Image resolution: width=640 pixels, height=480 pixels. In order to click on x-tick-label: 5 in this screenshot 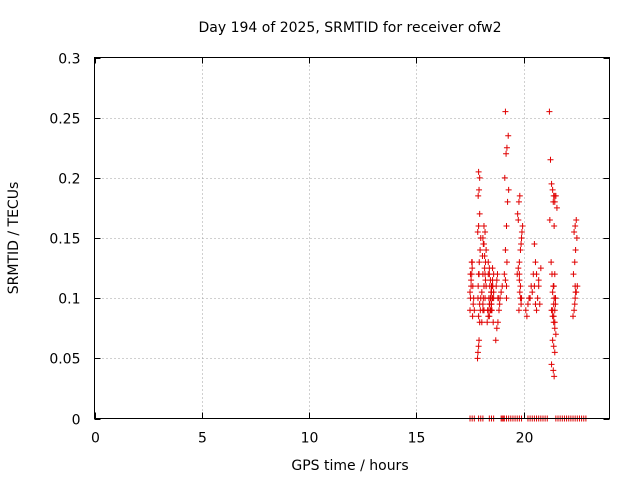, I will do `click(202, 439)`.